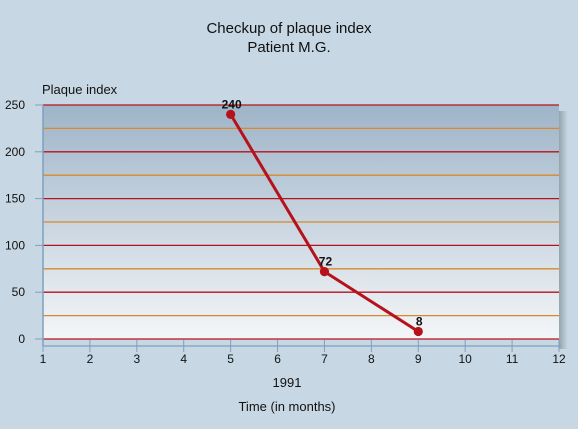 The width and height of the screenshot is (578, 429). What do you see at coordinates (419, 322) in the screenshot?
I see `data-label: 8` at bounding box center [419, 322].